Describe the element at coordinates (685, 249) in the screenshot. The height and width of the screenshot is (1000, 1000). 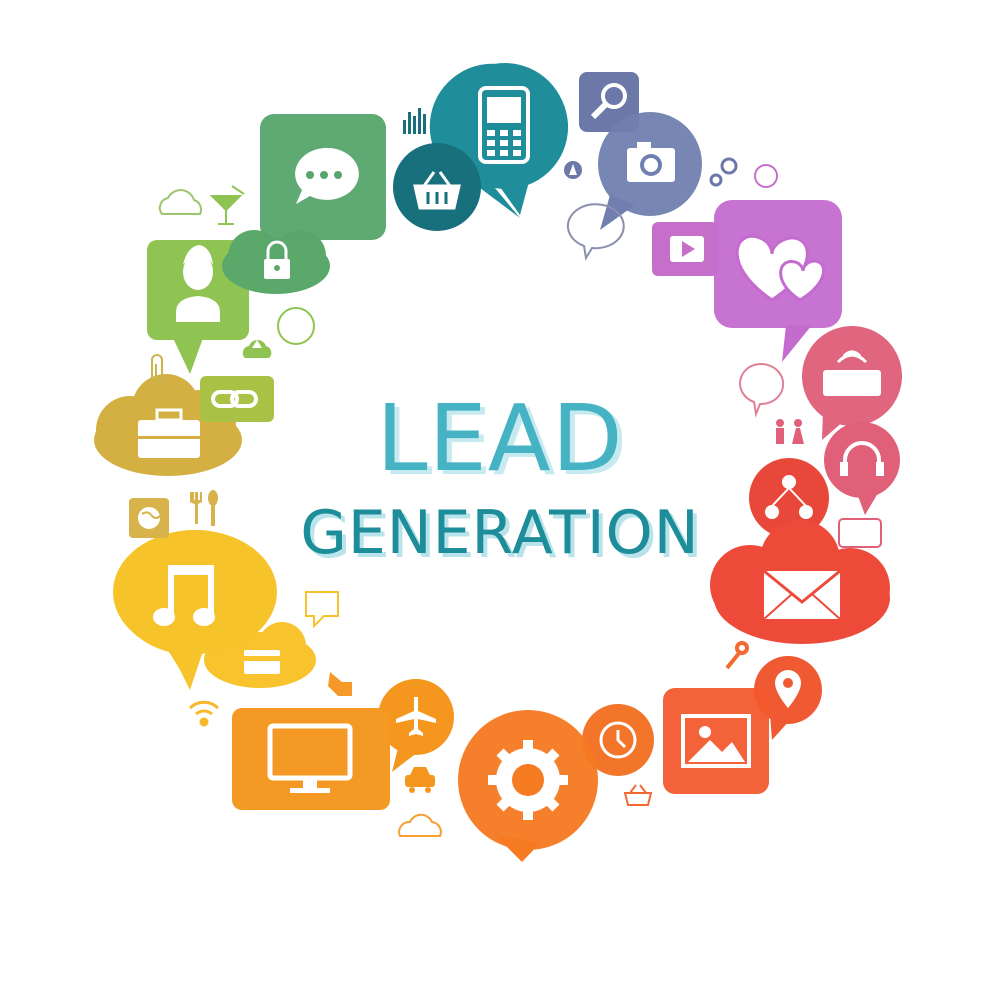
I see `video-tile` at that location.